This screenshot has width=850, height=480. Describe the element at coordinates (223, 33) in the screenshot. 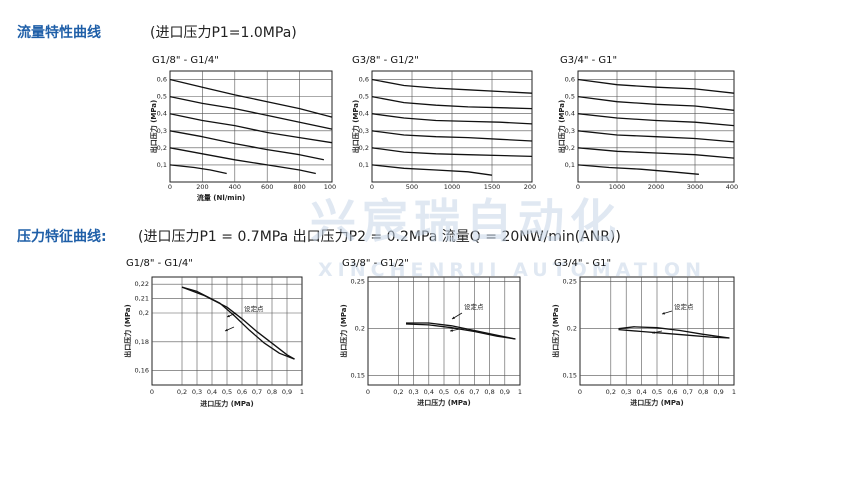

I see `flow-condition: (进口压力P1=1.0MPa)` at that location.